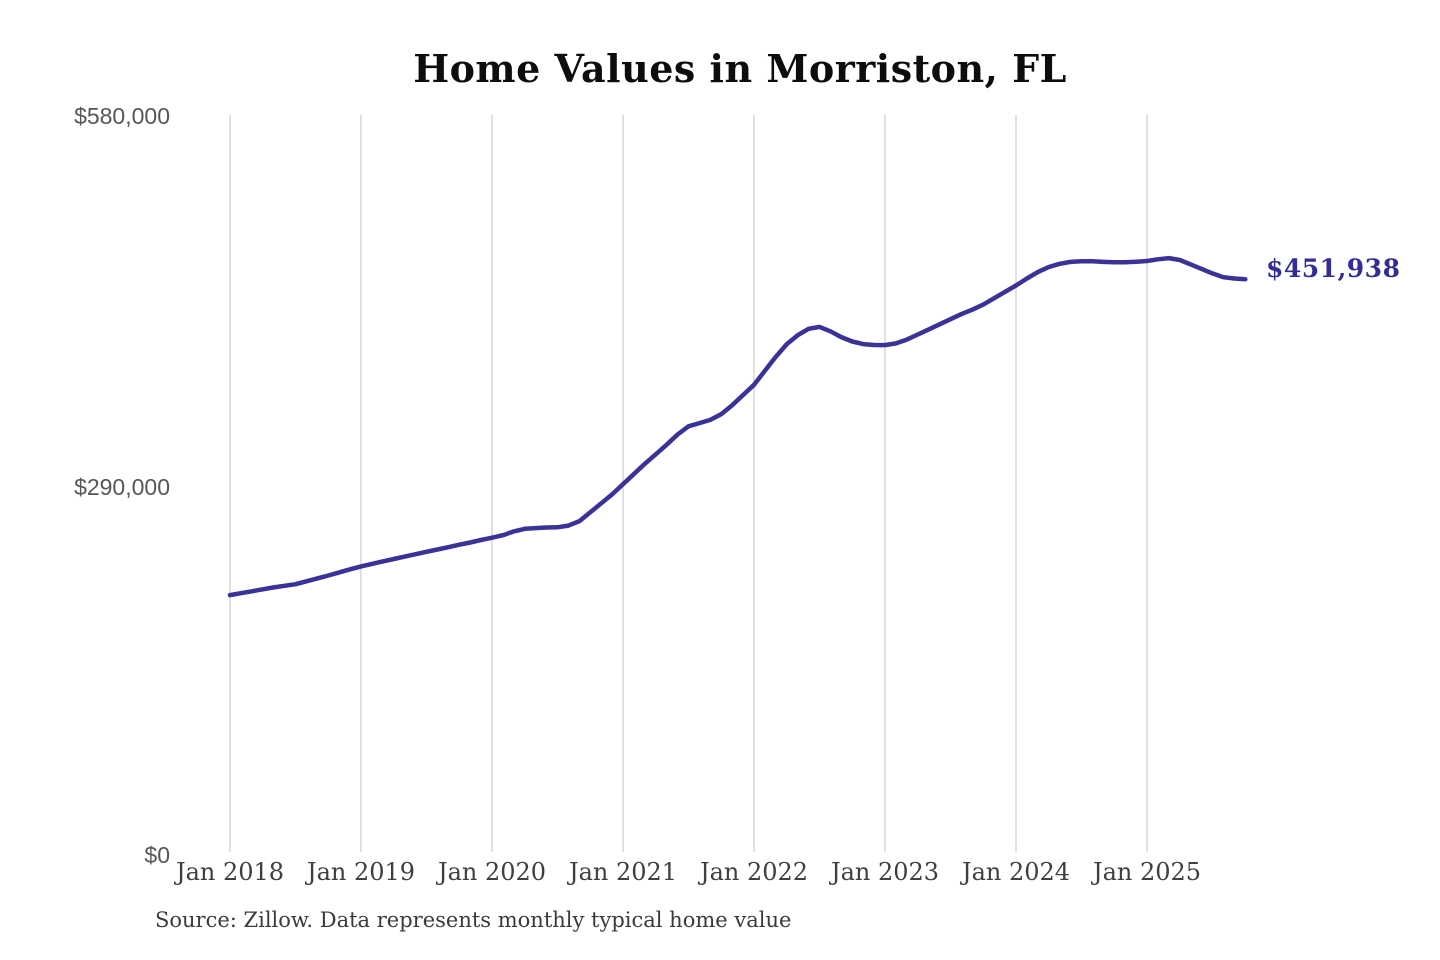 The image size is (1440, 960). What do you see at coordinates (122, 116) in the screenshot?
I see `y-tick-label-580000: $580,000` at bounding box center [122, 116].